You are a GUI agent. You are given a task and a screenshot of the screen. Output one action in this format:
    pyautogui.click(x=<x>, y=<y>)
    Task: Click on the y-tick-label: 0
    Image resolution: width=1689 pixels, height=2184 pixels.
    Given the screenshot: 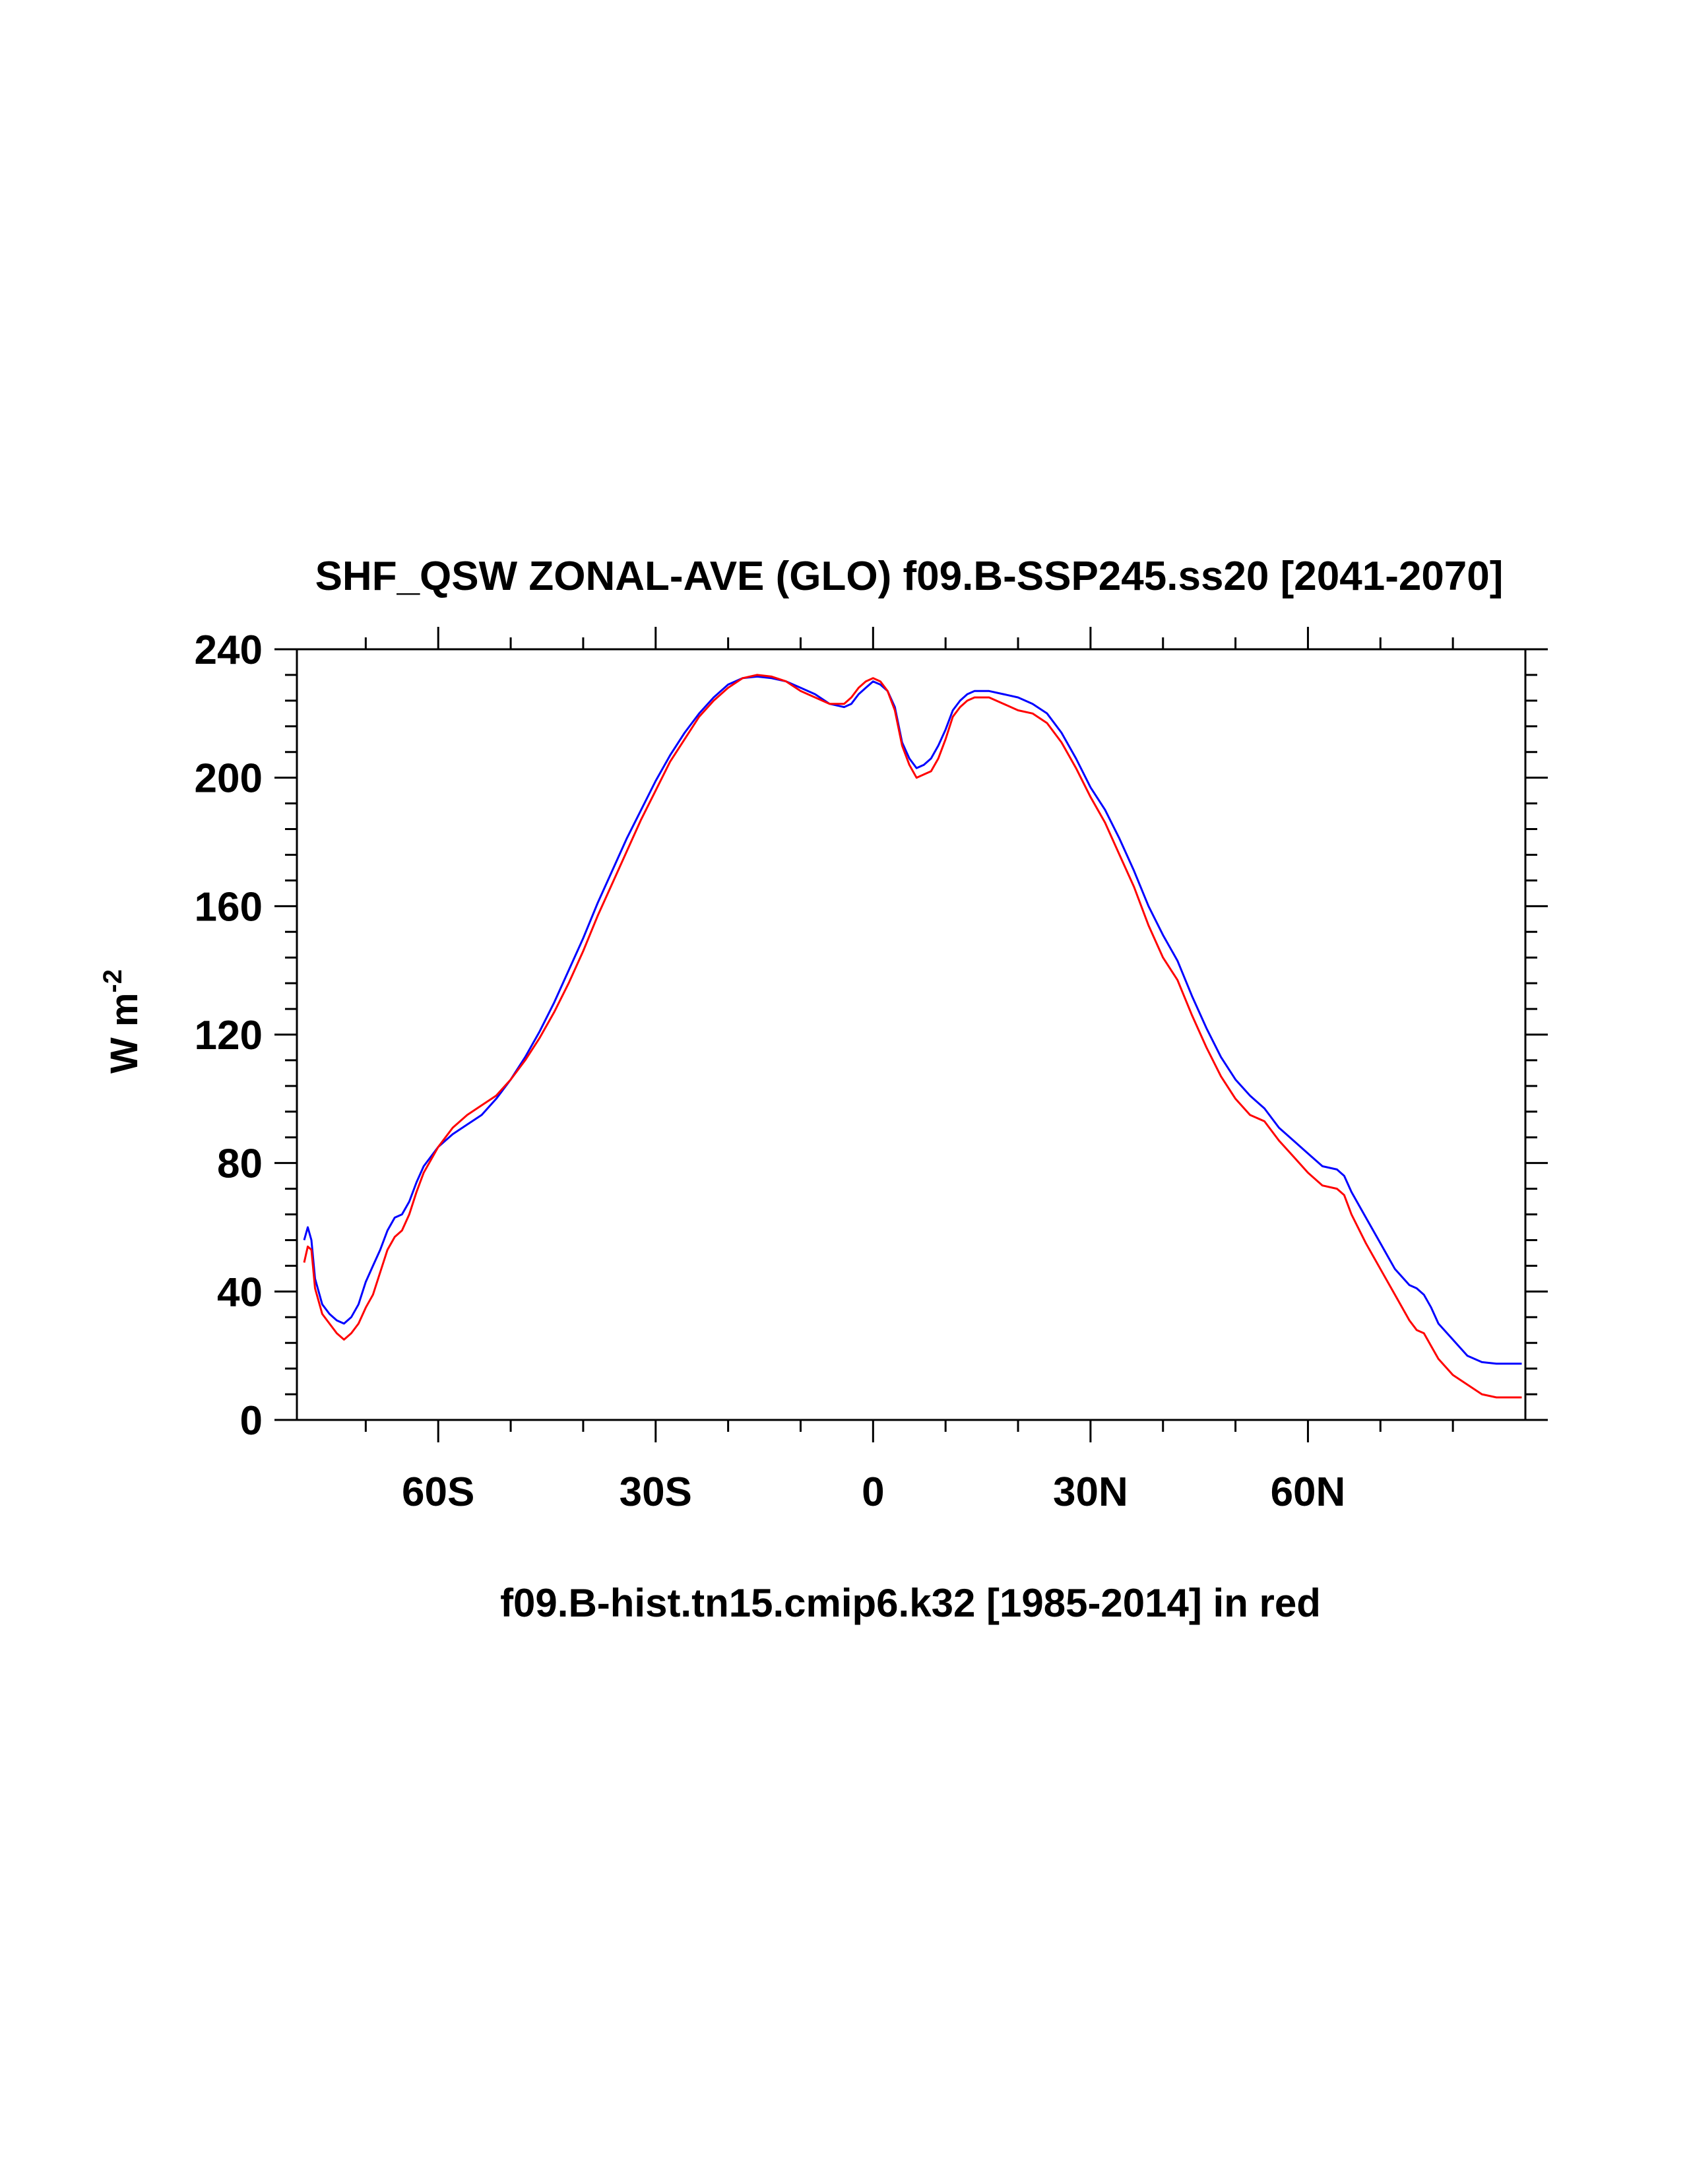 What is the action you would take?
    pyautogui.click(x=252, y=1421)
    